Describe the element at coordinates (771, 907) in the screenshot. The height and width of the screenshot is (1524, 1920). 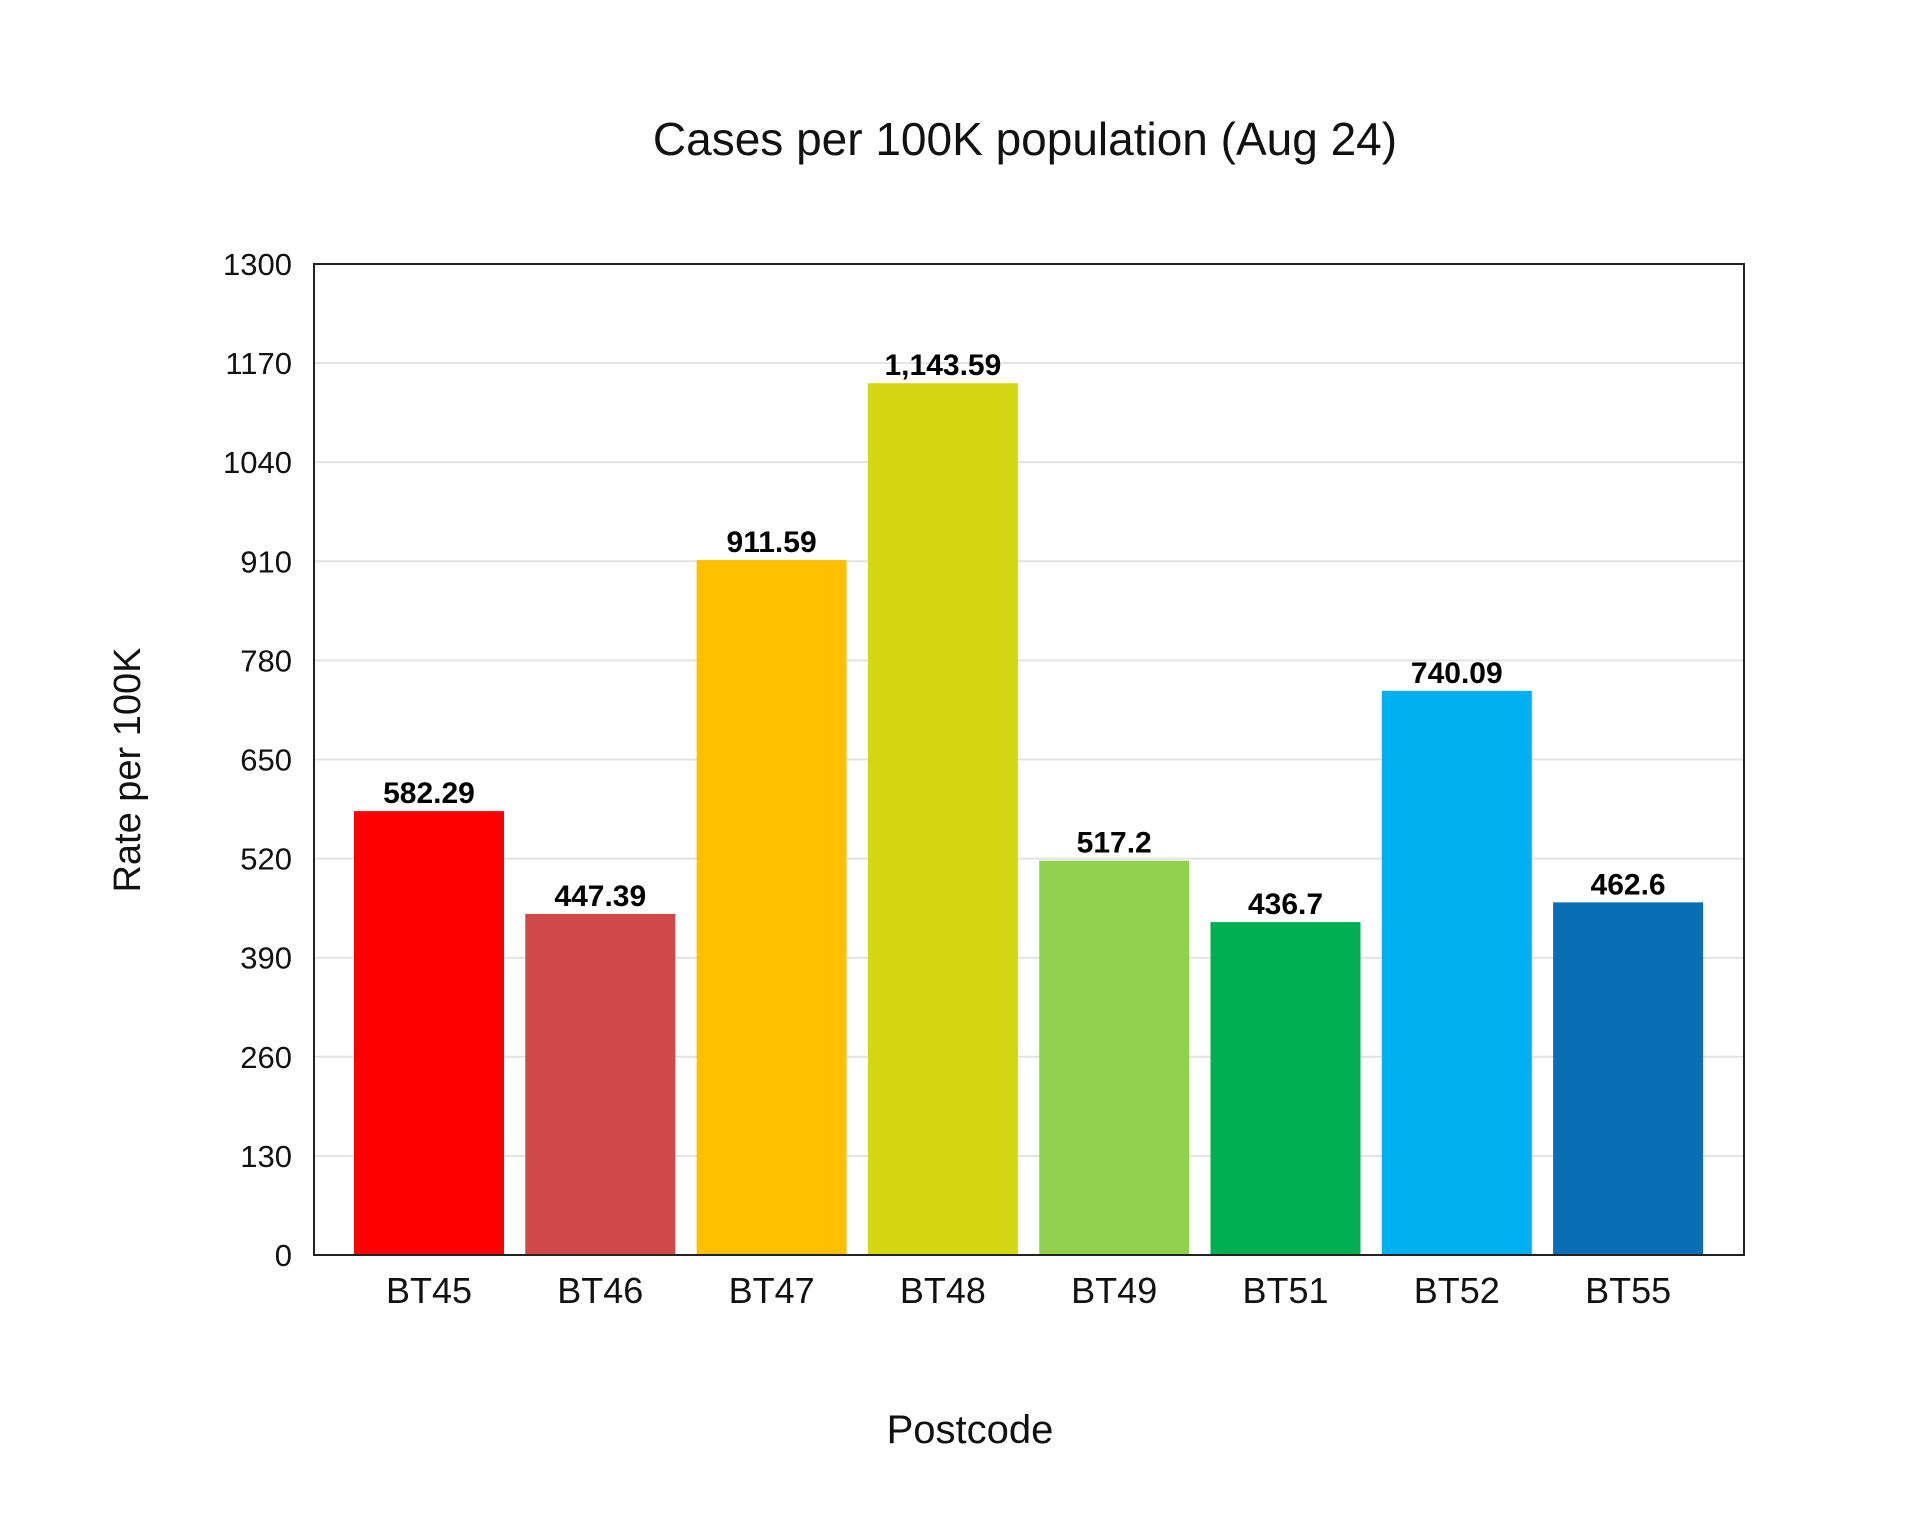
I see `bar-bt47` at that location.